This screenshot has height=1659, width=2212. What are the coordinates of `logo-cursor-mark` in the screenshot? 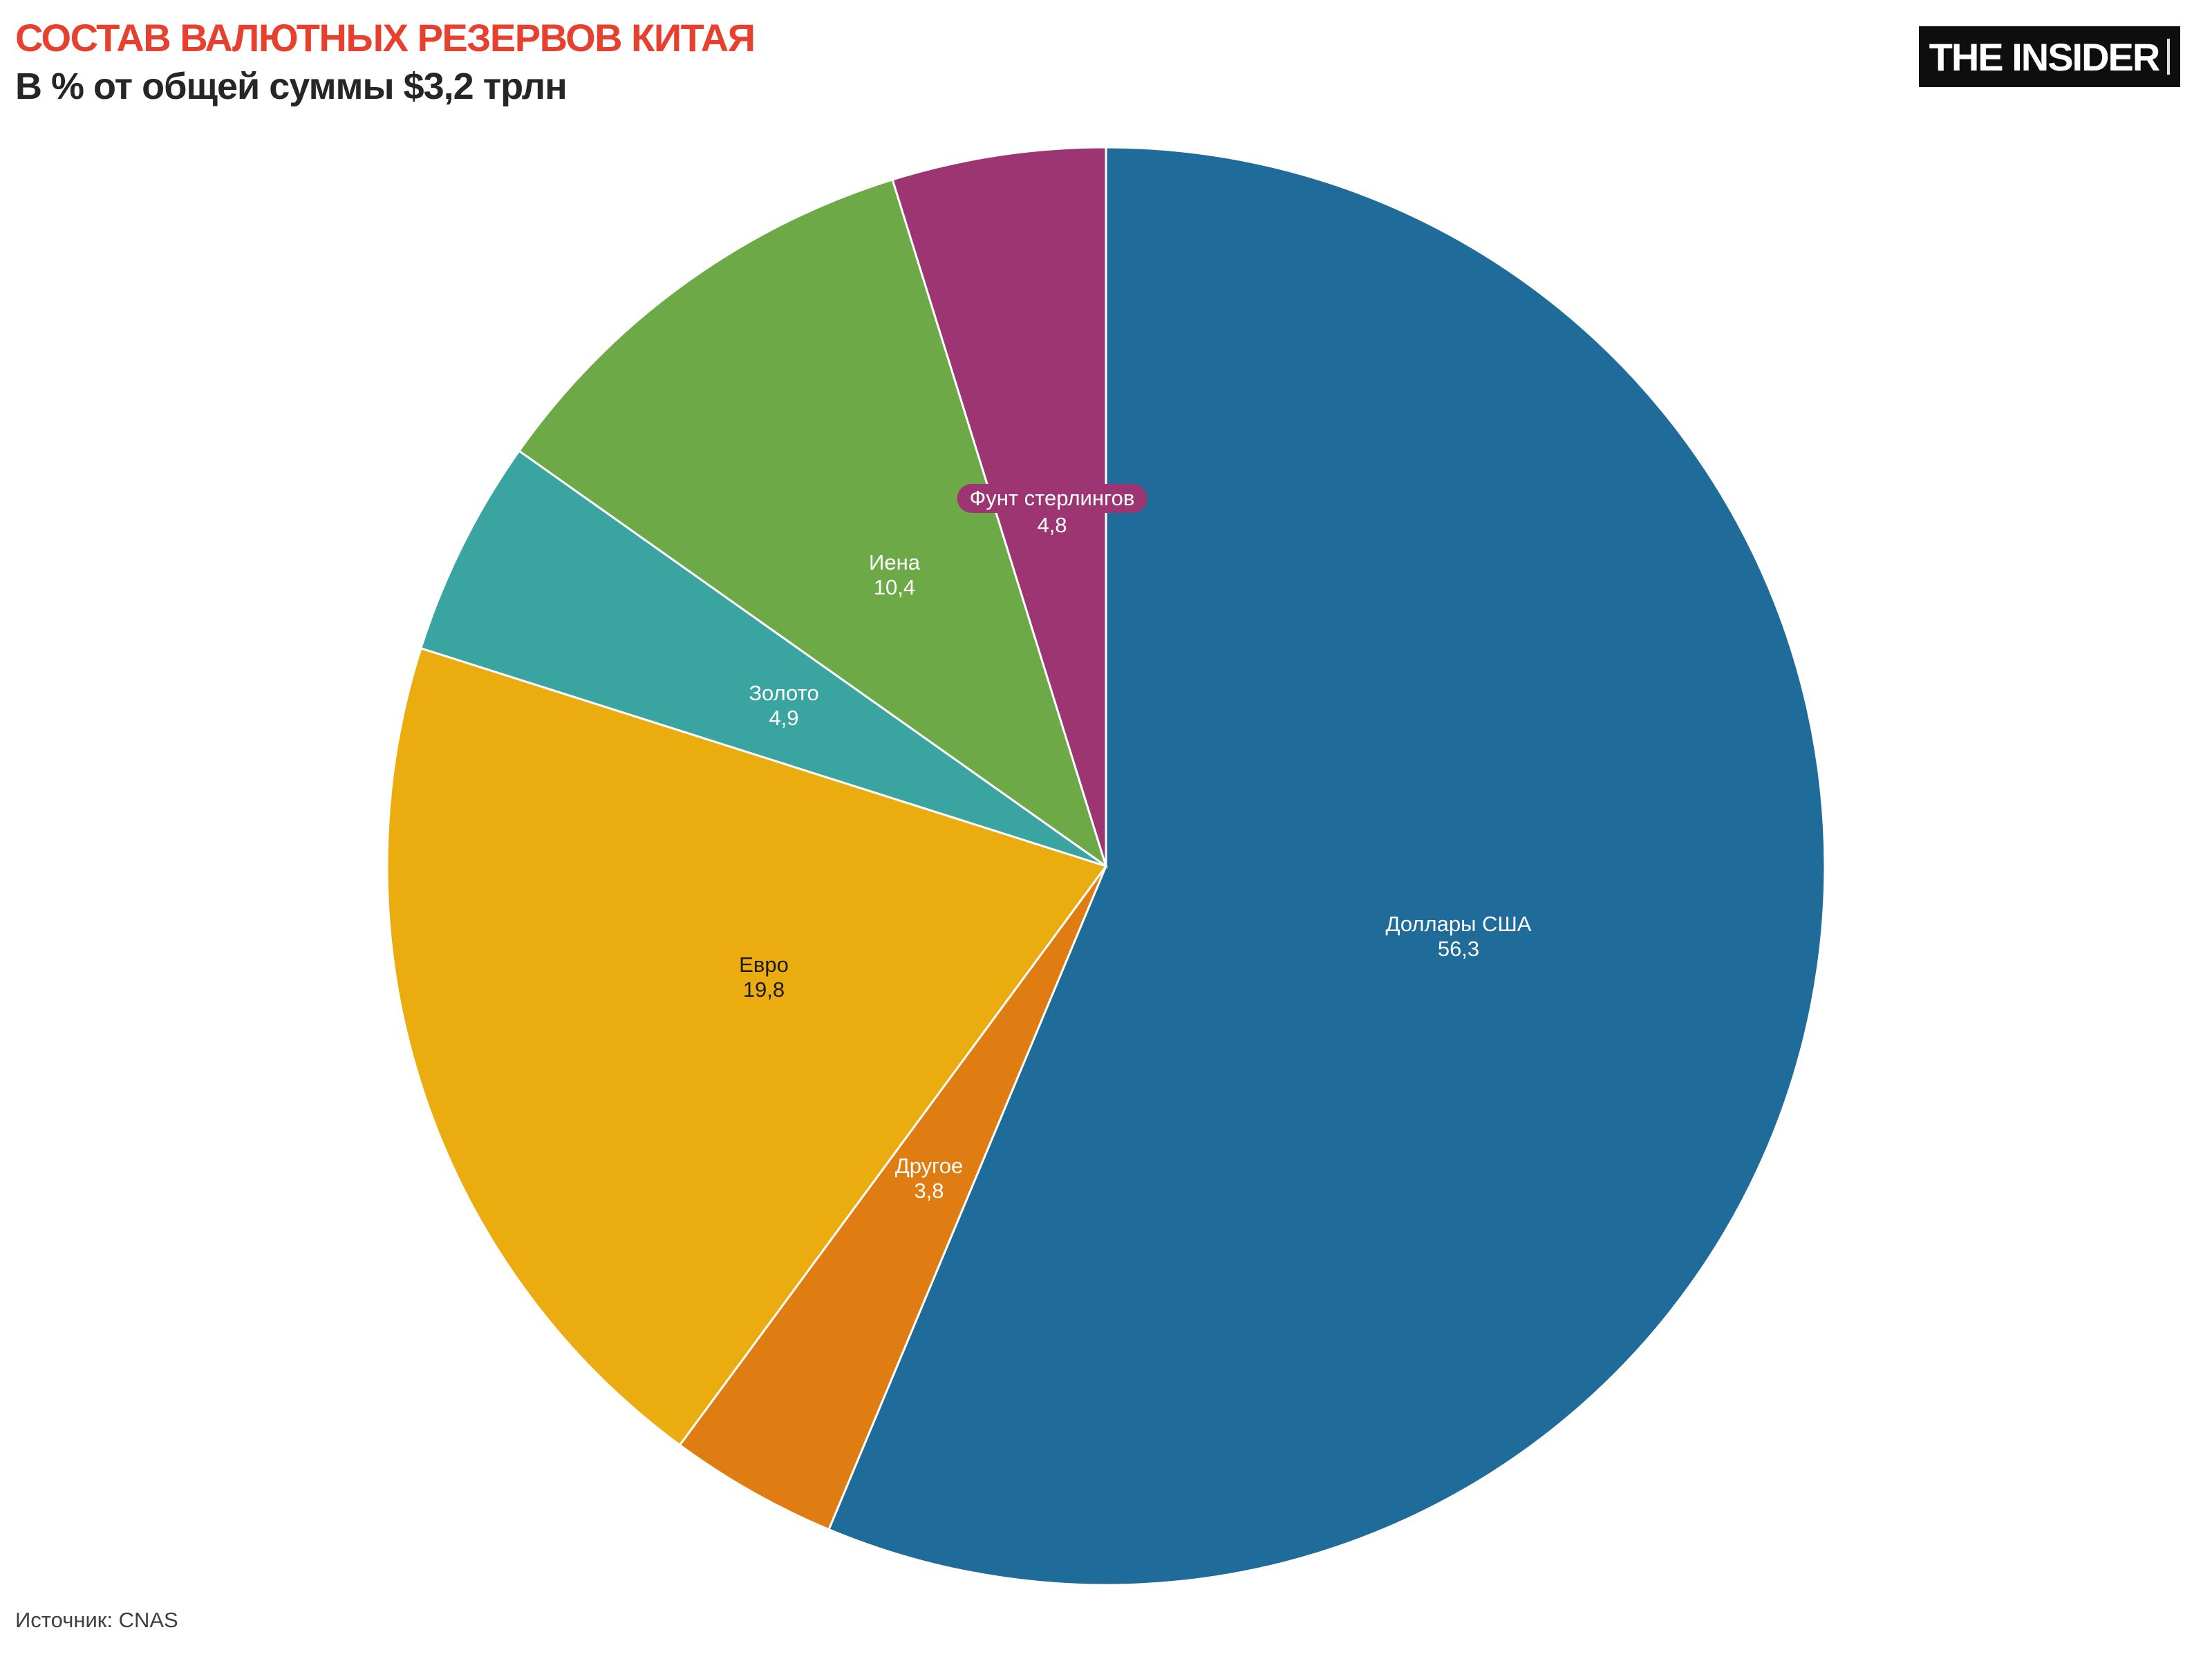 It's located at (2169, 57).